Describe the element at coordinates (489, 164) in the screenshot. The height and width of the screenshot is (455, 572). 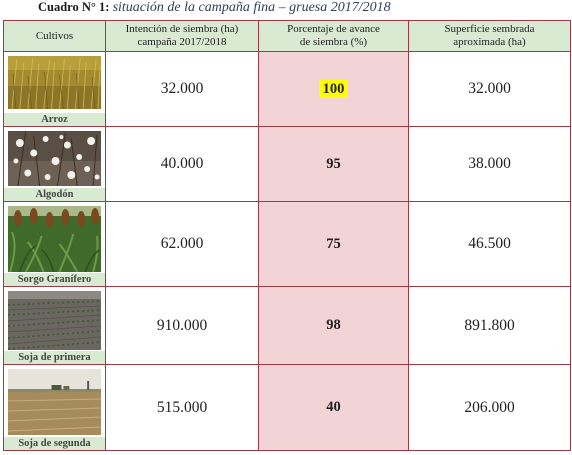
I see `area-cell: 38.000` at that location.